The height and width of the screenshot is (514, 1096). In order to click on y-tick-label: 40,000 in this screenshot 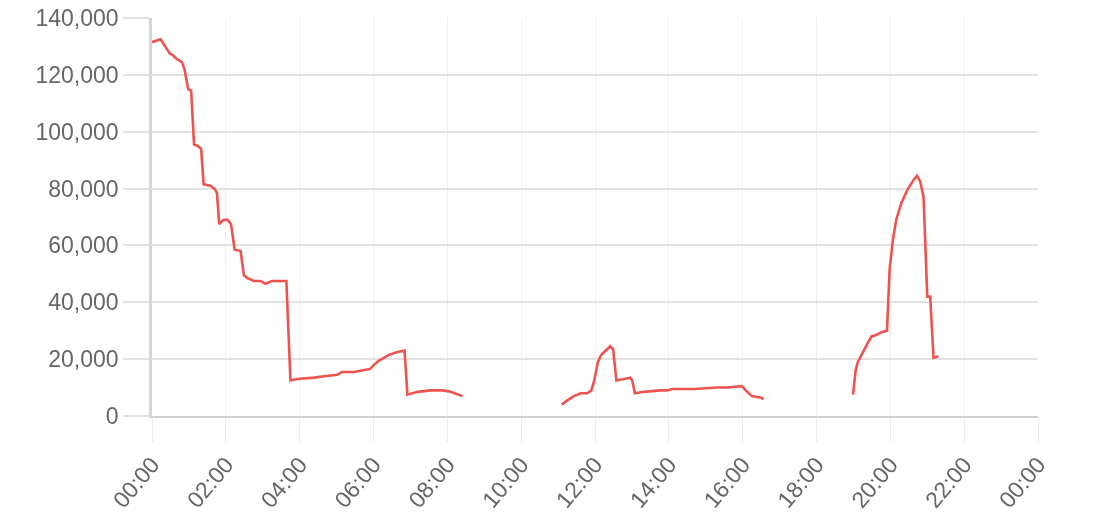, I will do `click(83, 302)`.